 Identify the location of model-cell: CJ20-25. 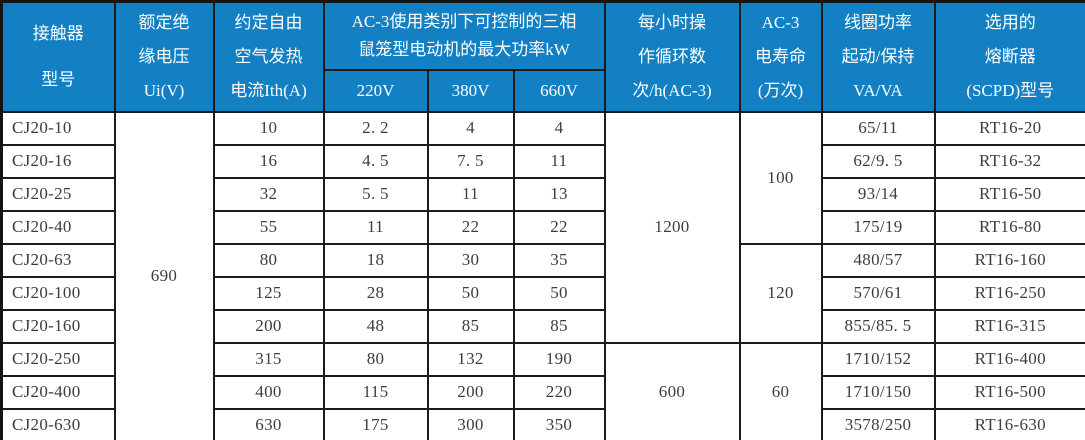
(58, 194).